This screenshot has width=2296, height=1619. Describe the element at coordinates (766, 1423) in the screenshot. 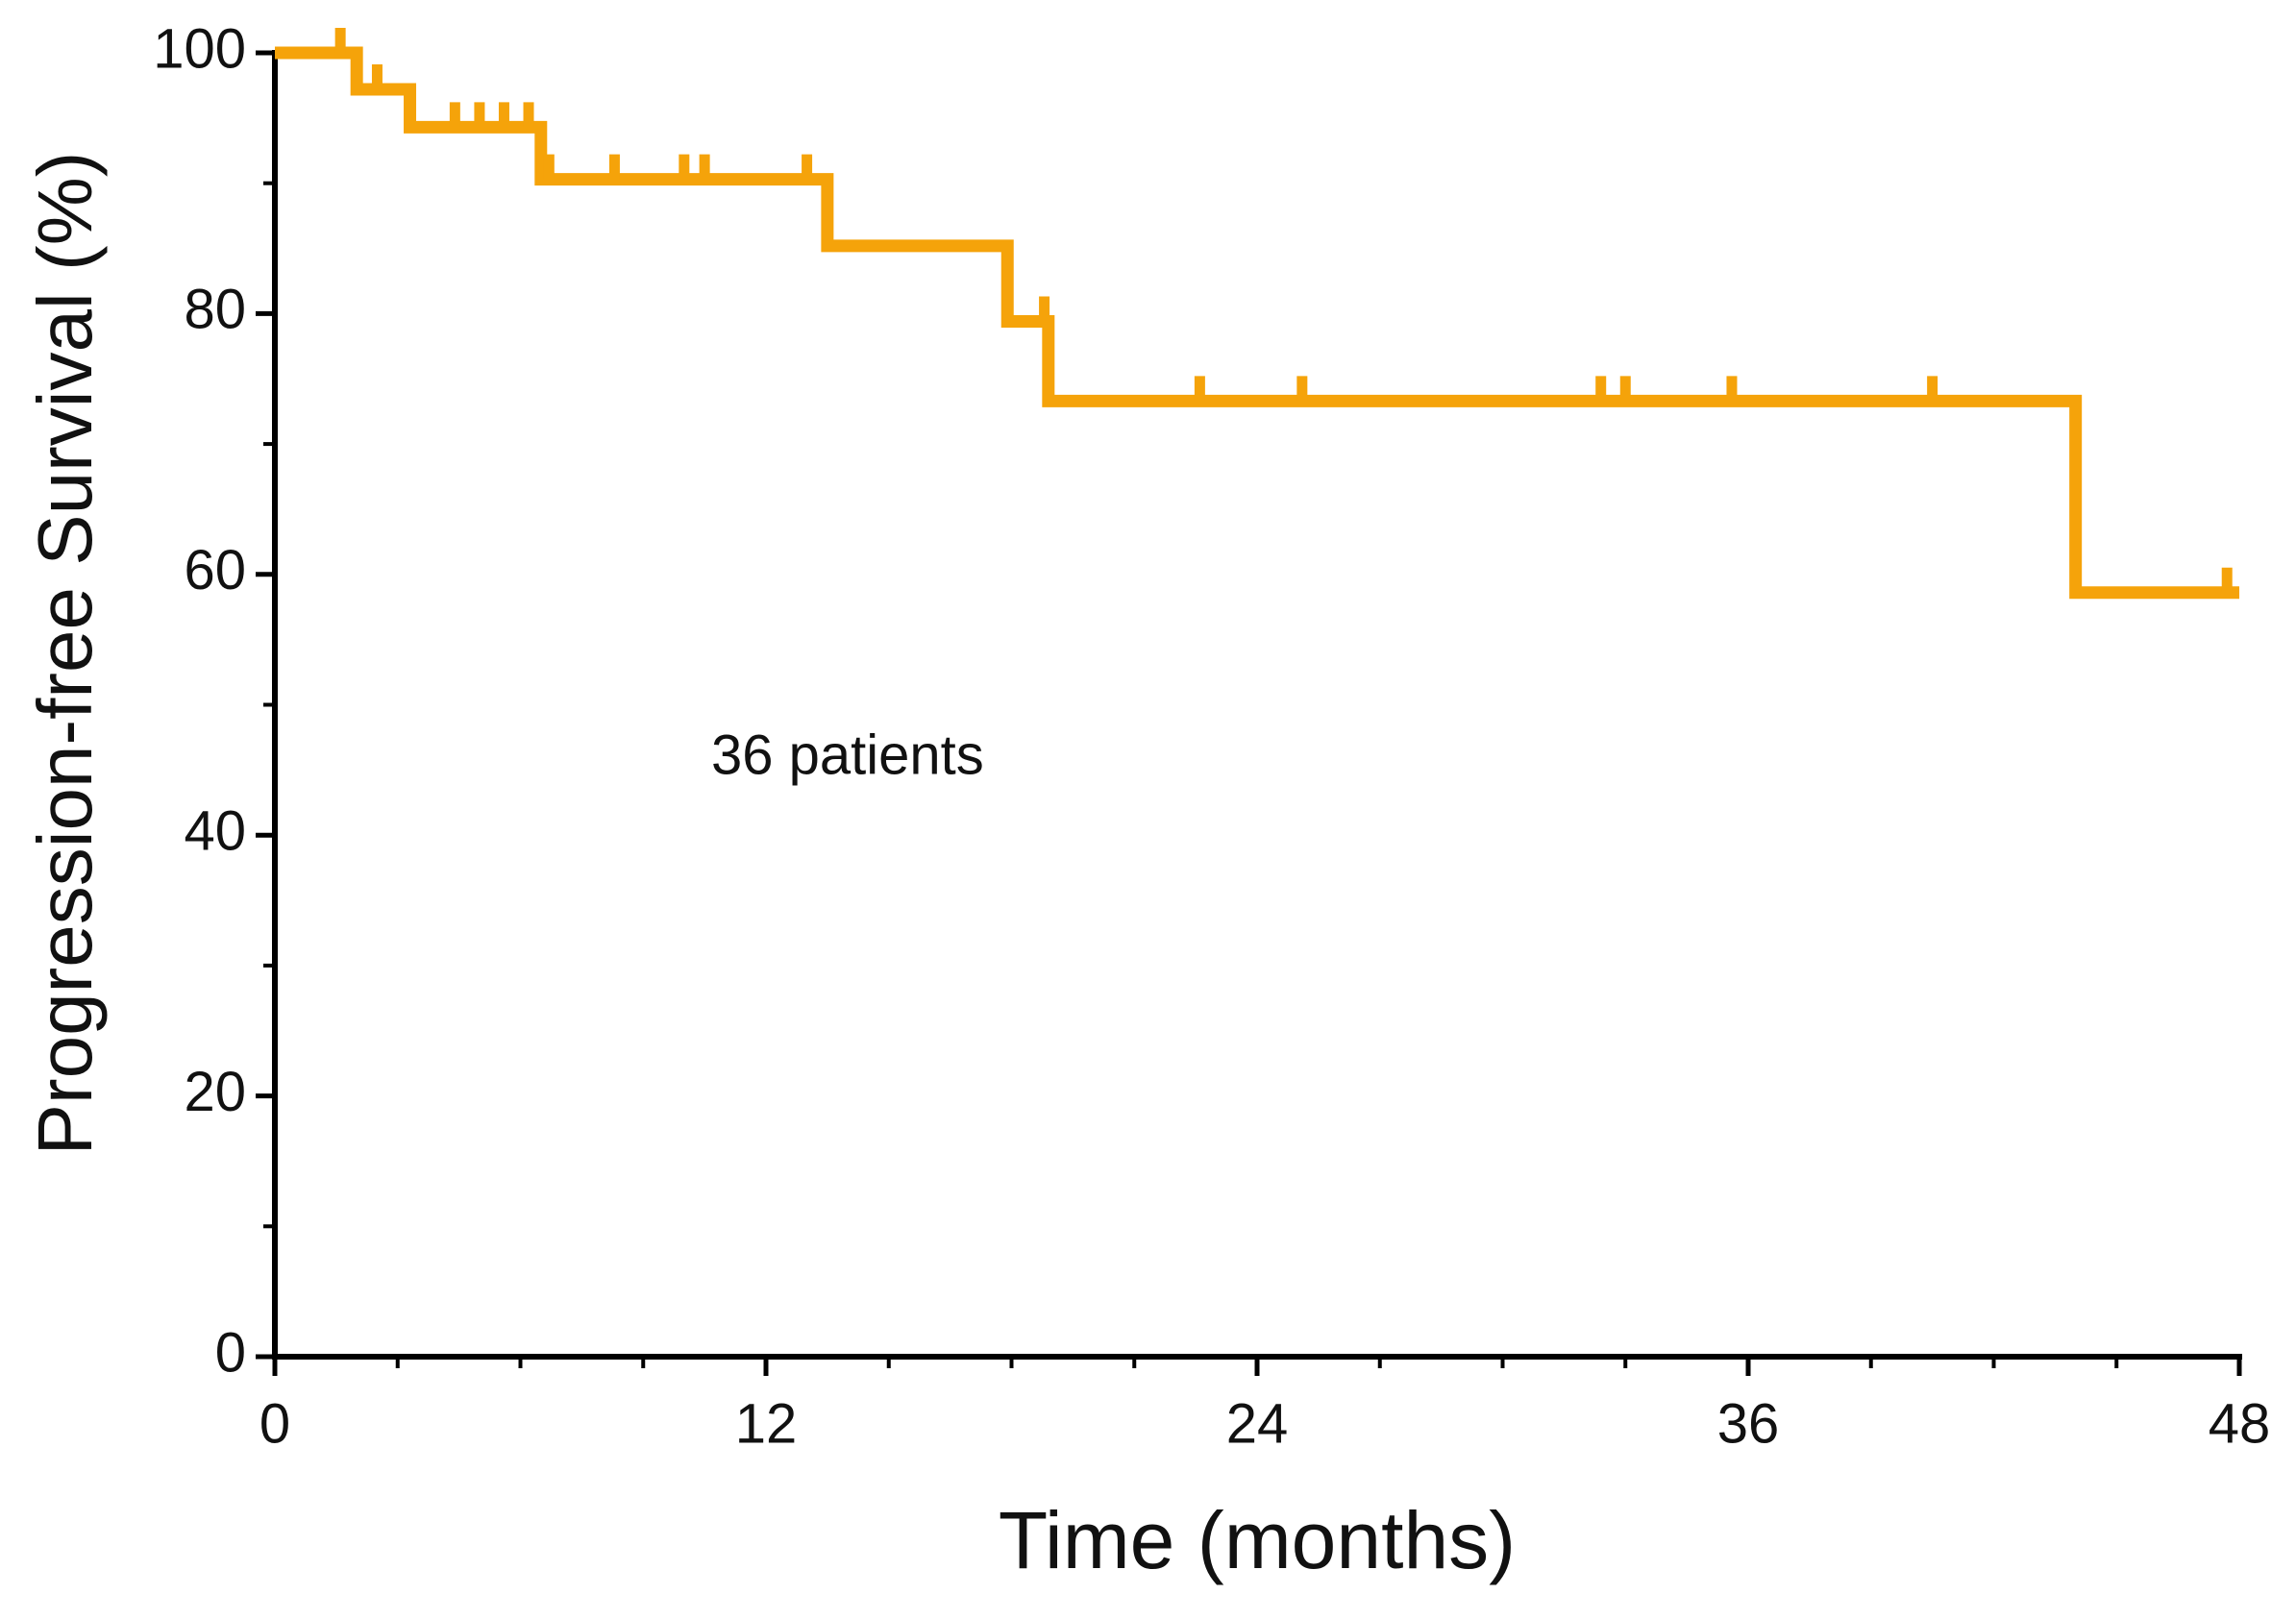

I see `x-tick-label: 12` at that location.